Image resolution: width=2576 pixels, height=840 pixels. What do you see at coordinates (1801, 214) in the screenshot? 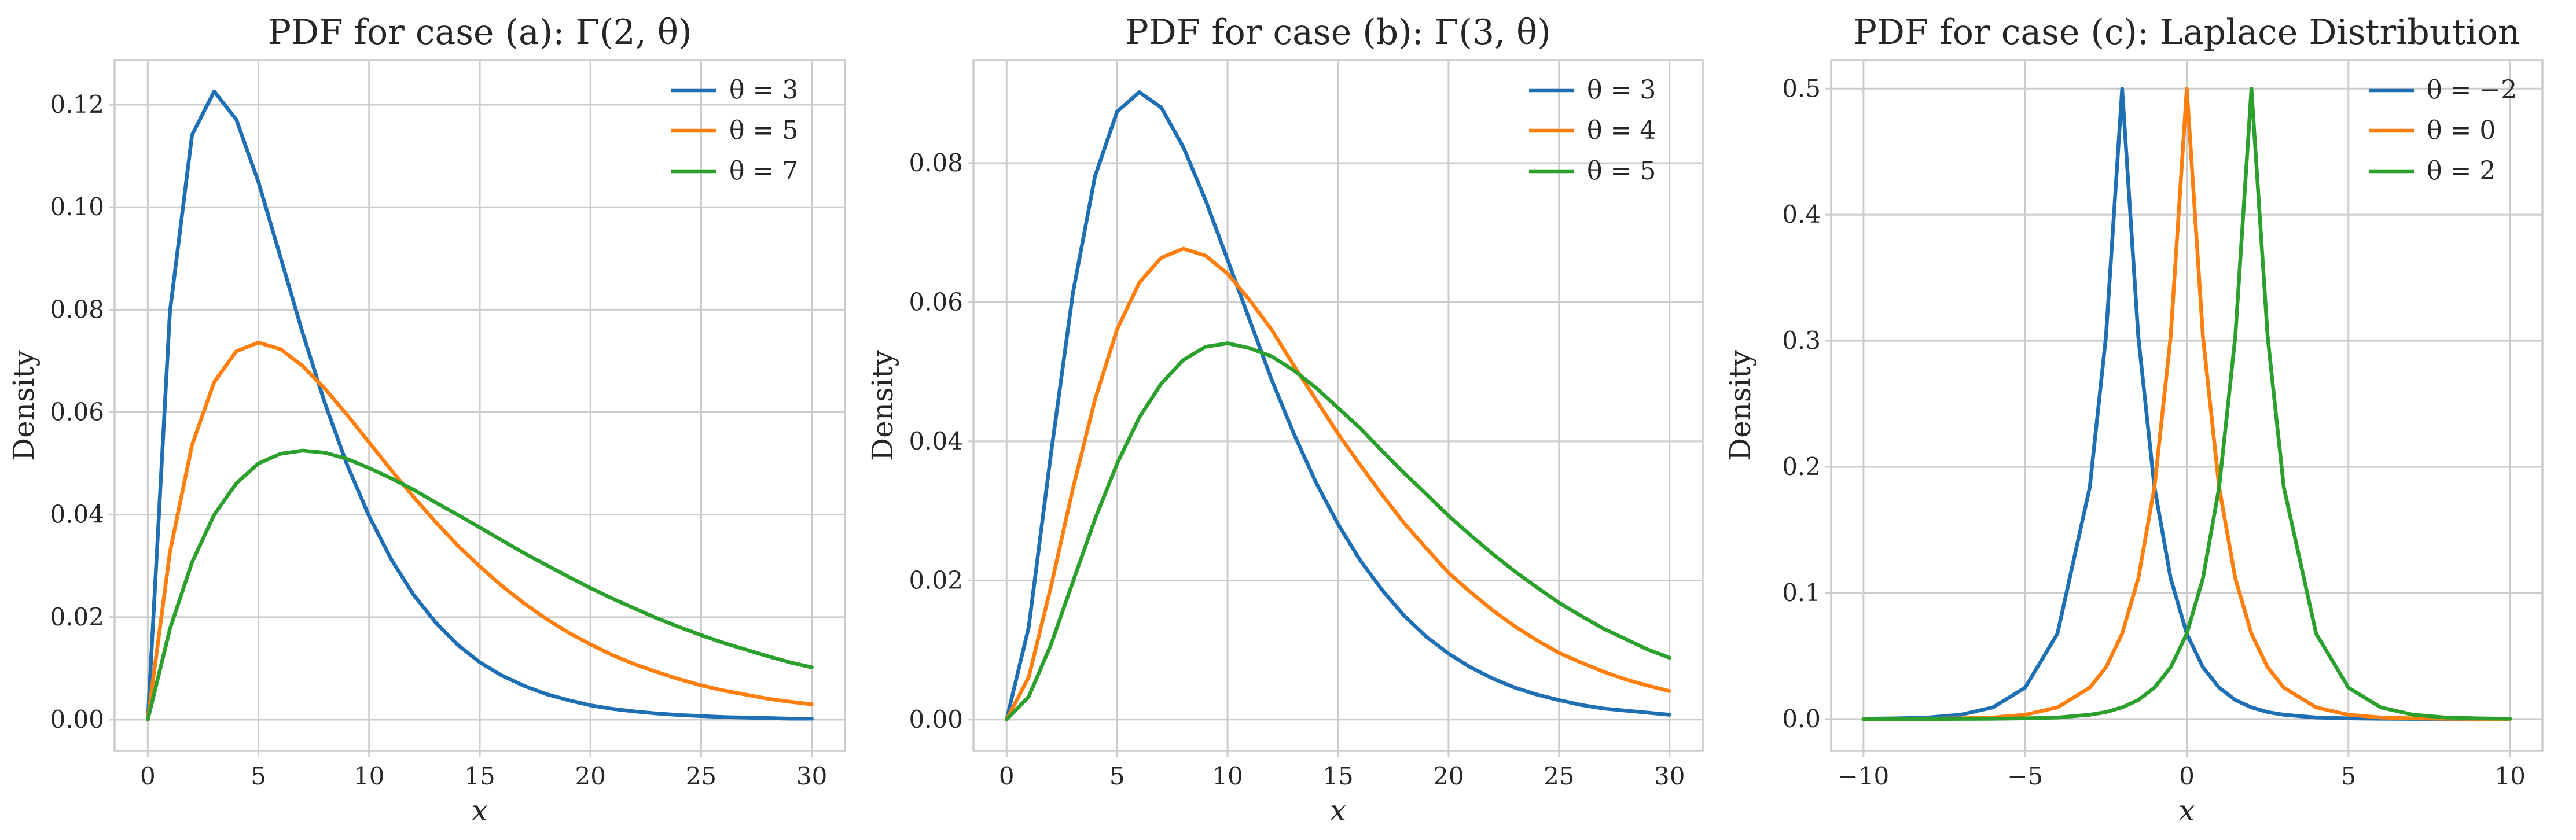
I see `y-tick-label: 0.4` at bounding box center [1801, 214].